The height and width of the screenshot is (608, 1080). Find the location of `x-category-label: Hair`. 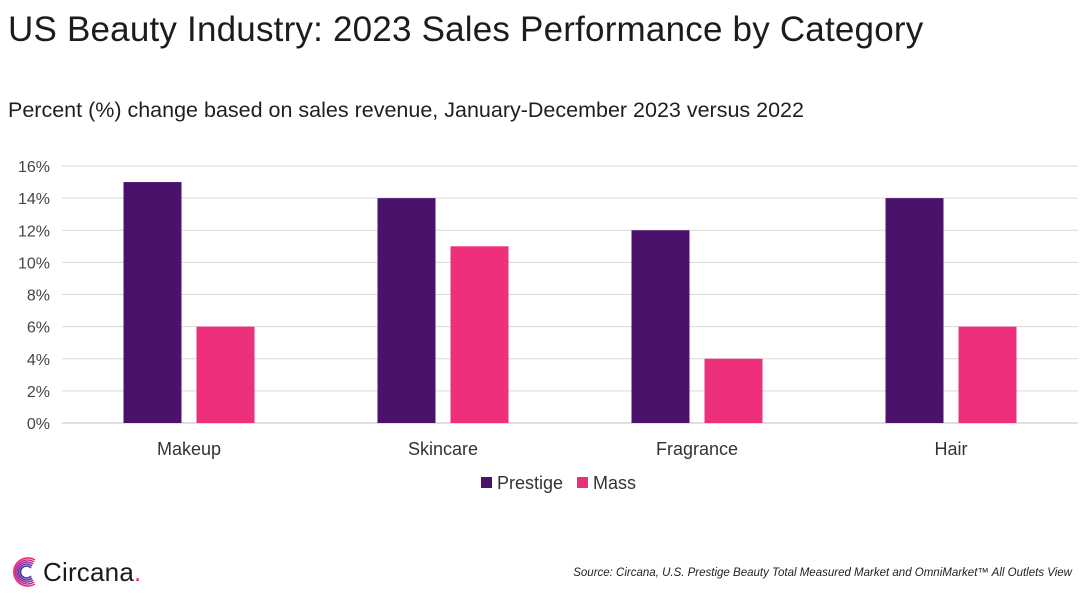

x-category-label: Hair is located at coordinates (950, 449).